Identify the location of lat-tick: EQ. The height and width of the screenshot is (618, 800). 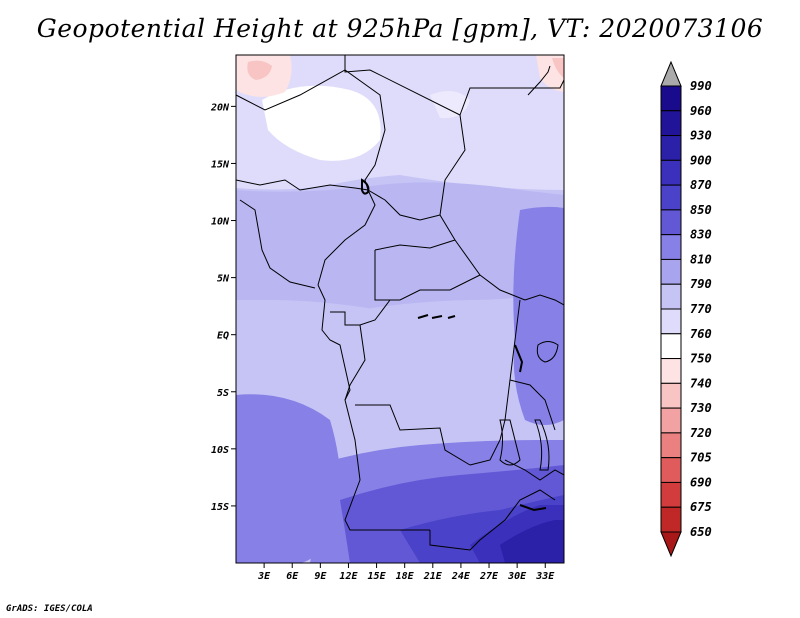
(226, 336).